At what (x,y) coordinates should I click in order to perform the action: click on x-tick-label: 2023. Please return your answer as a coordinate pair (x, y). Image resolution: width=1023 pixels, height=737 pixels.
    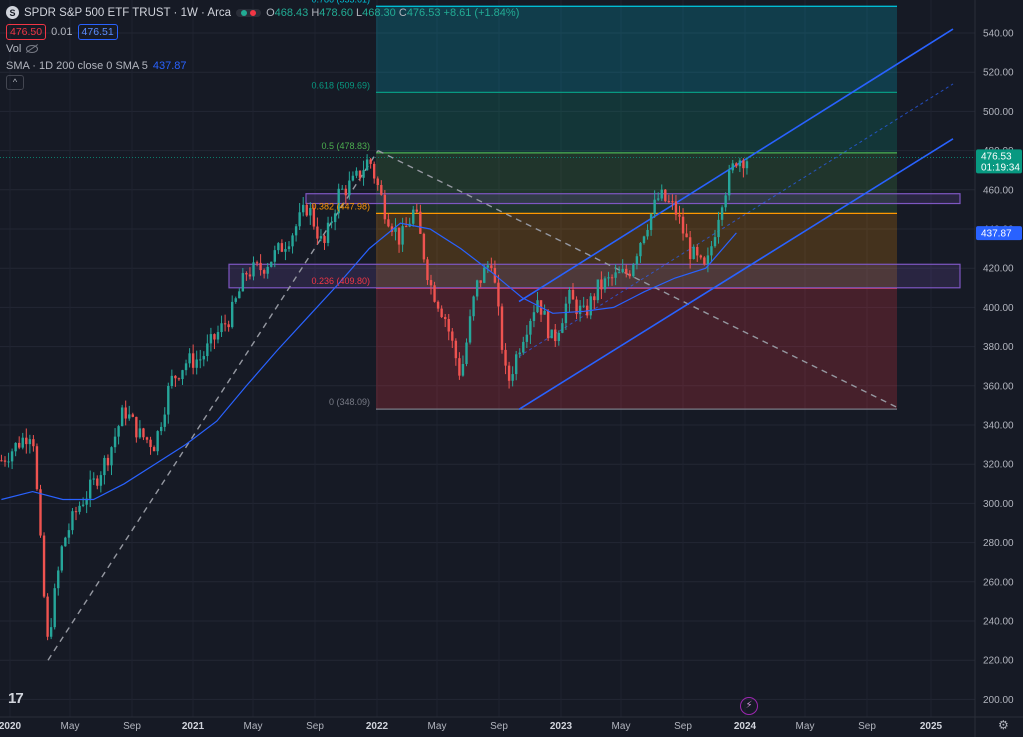
    Looking at the image, I should click on (561, 726).